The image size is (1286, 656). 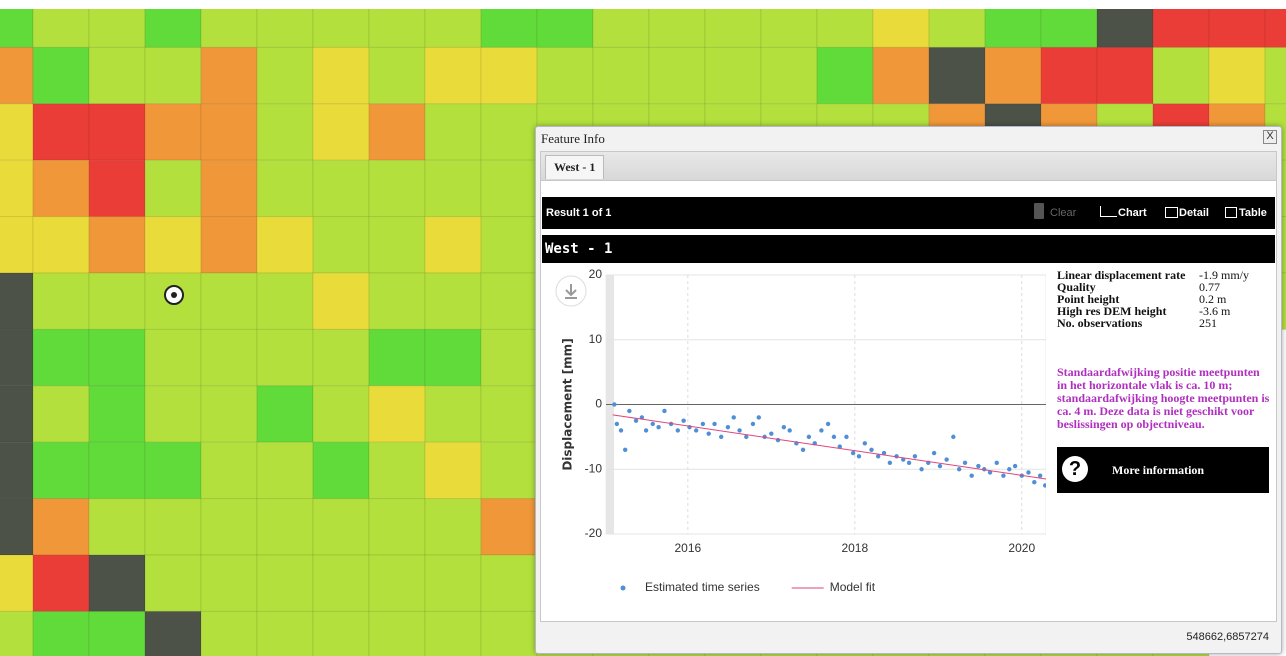 I want to click on trash-icon, so click(x=1039, y=211).